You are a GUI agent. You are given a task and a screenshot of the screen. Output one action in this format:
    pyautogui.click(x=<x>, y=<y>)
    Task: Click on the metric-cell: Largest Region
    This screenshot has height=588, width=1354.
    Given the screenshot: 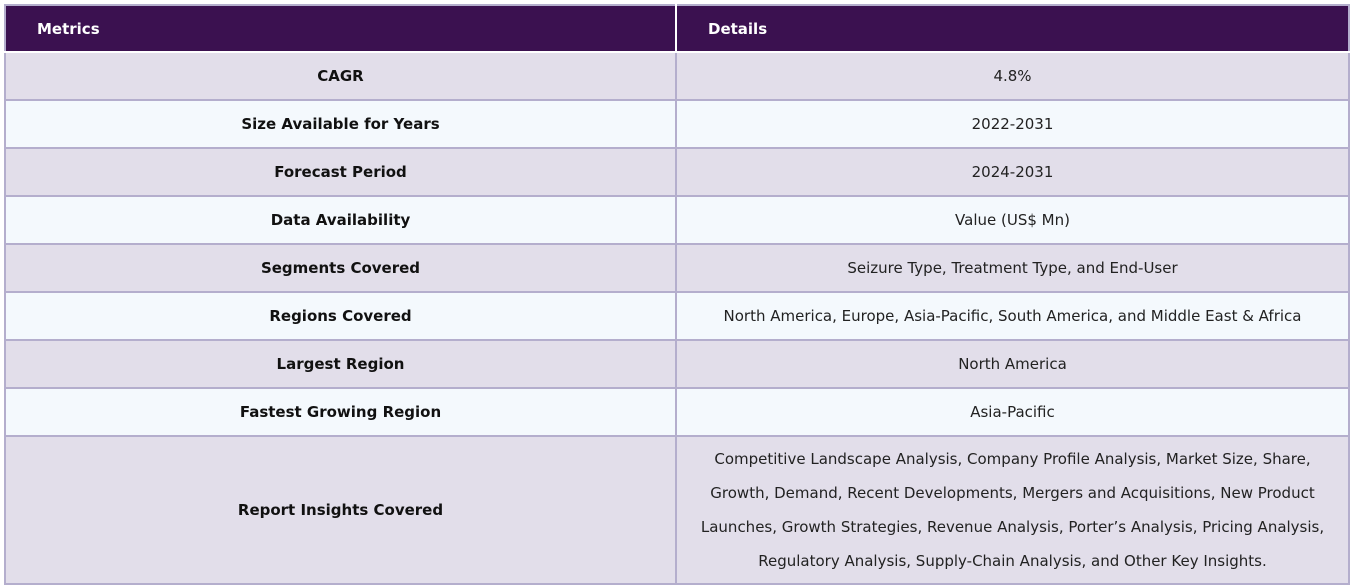 What is the action you would take?
    pyautogui.click(x=340, y=364)
    